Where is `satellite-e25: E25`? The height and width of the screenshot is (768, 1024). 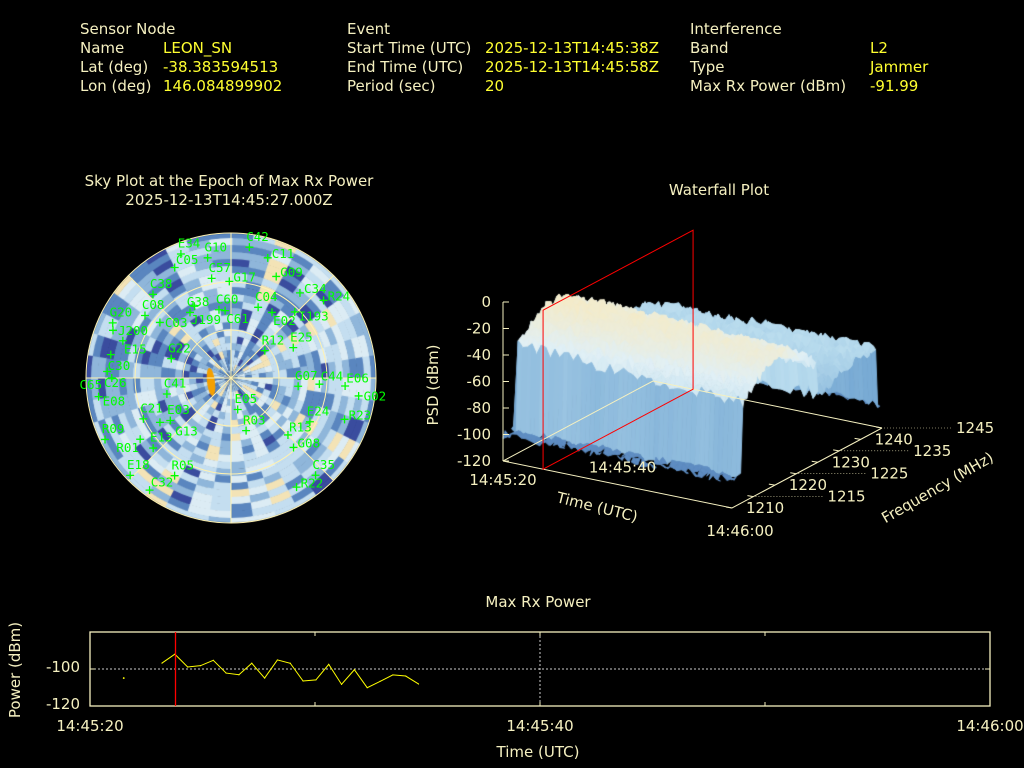 satellite-e25: E25 is located at coordinates (301, 340).